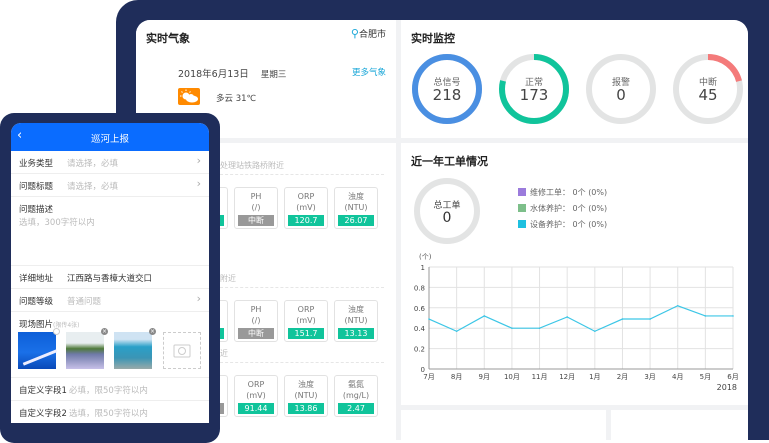 The width and height of the screenshot is (769, 443). What do you see at coordinates (533, 83) in the screenshot?
I see `ring-label: 正常` at bounding box center [533, 83].